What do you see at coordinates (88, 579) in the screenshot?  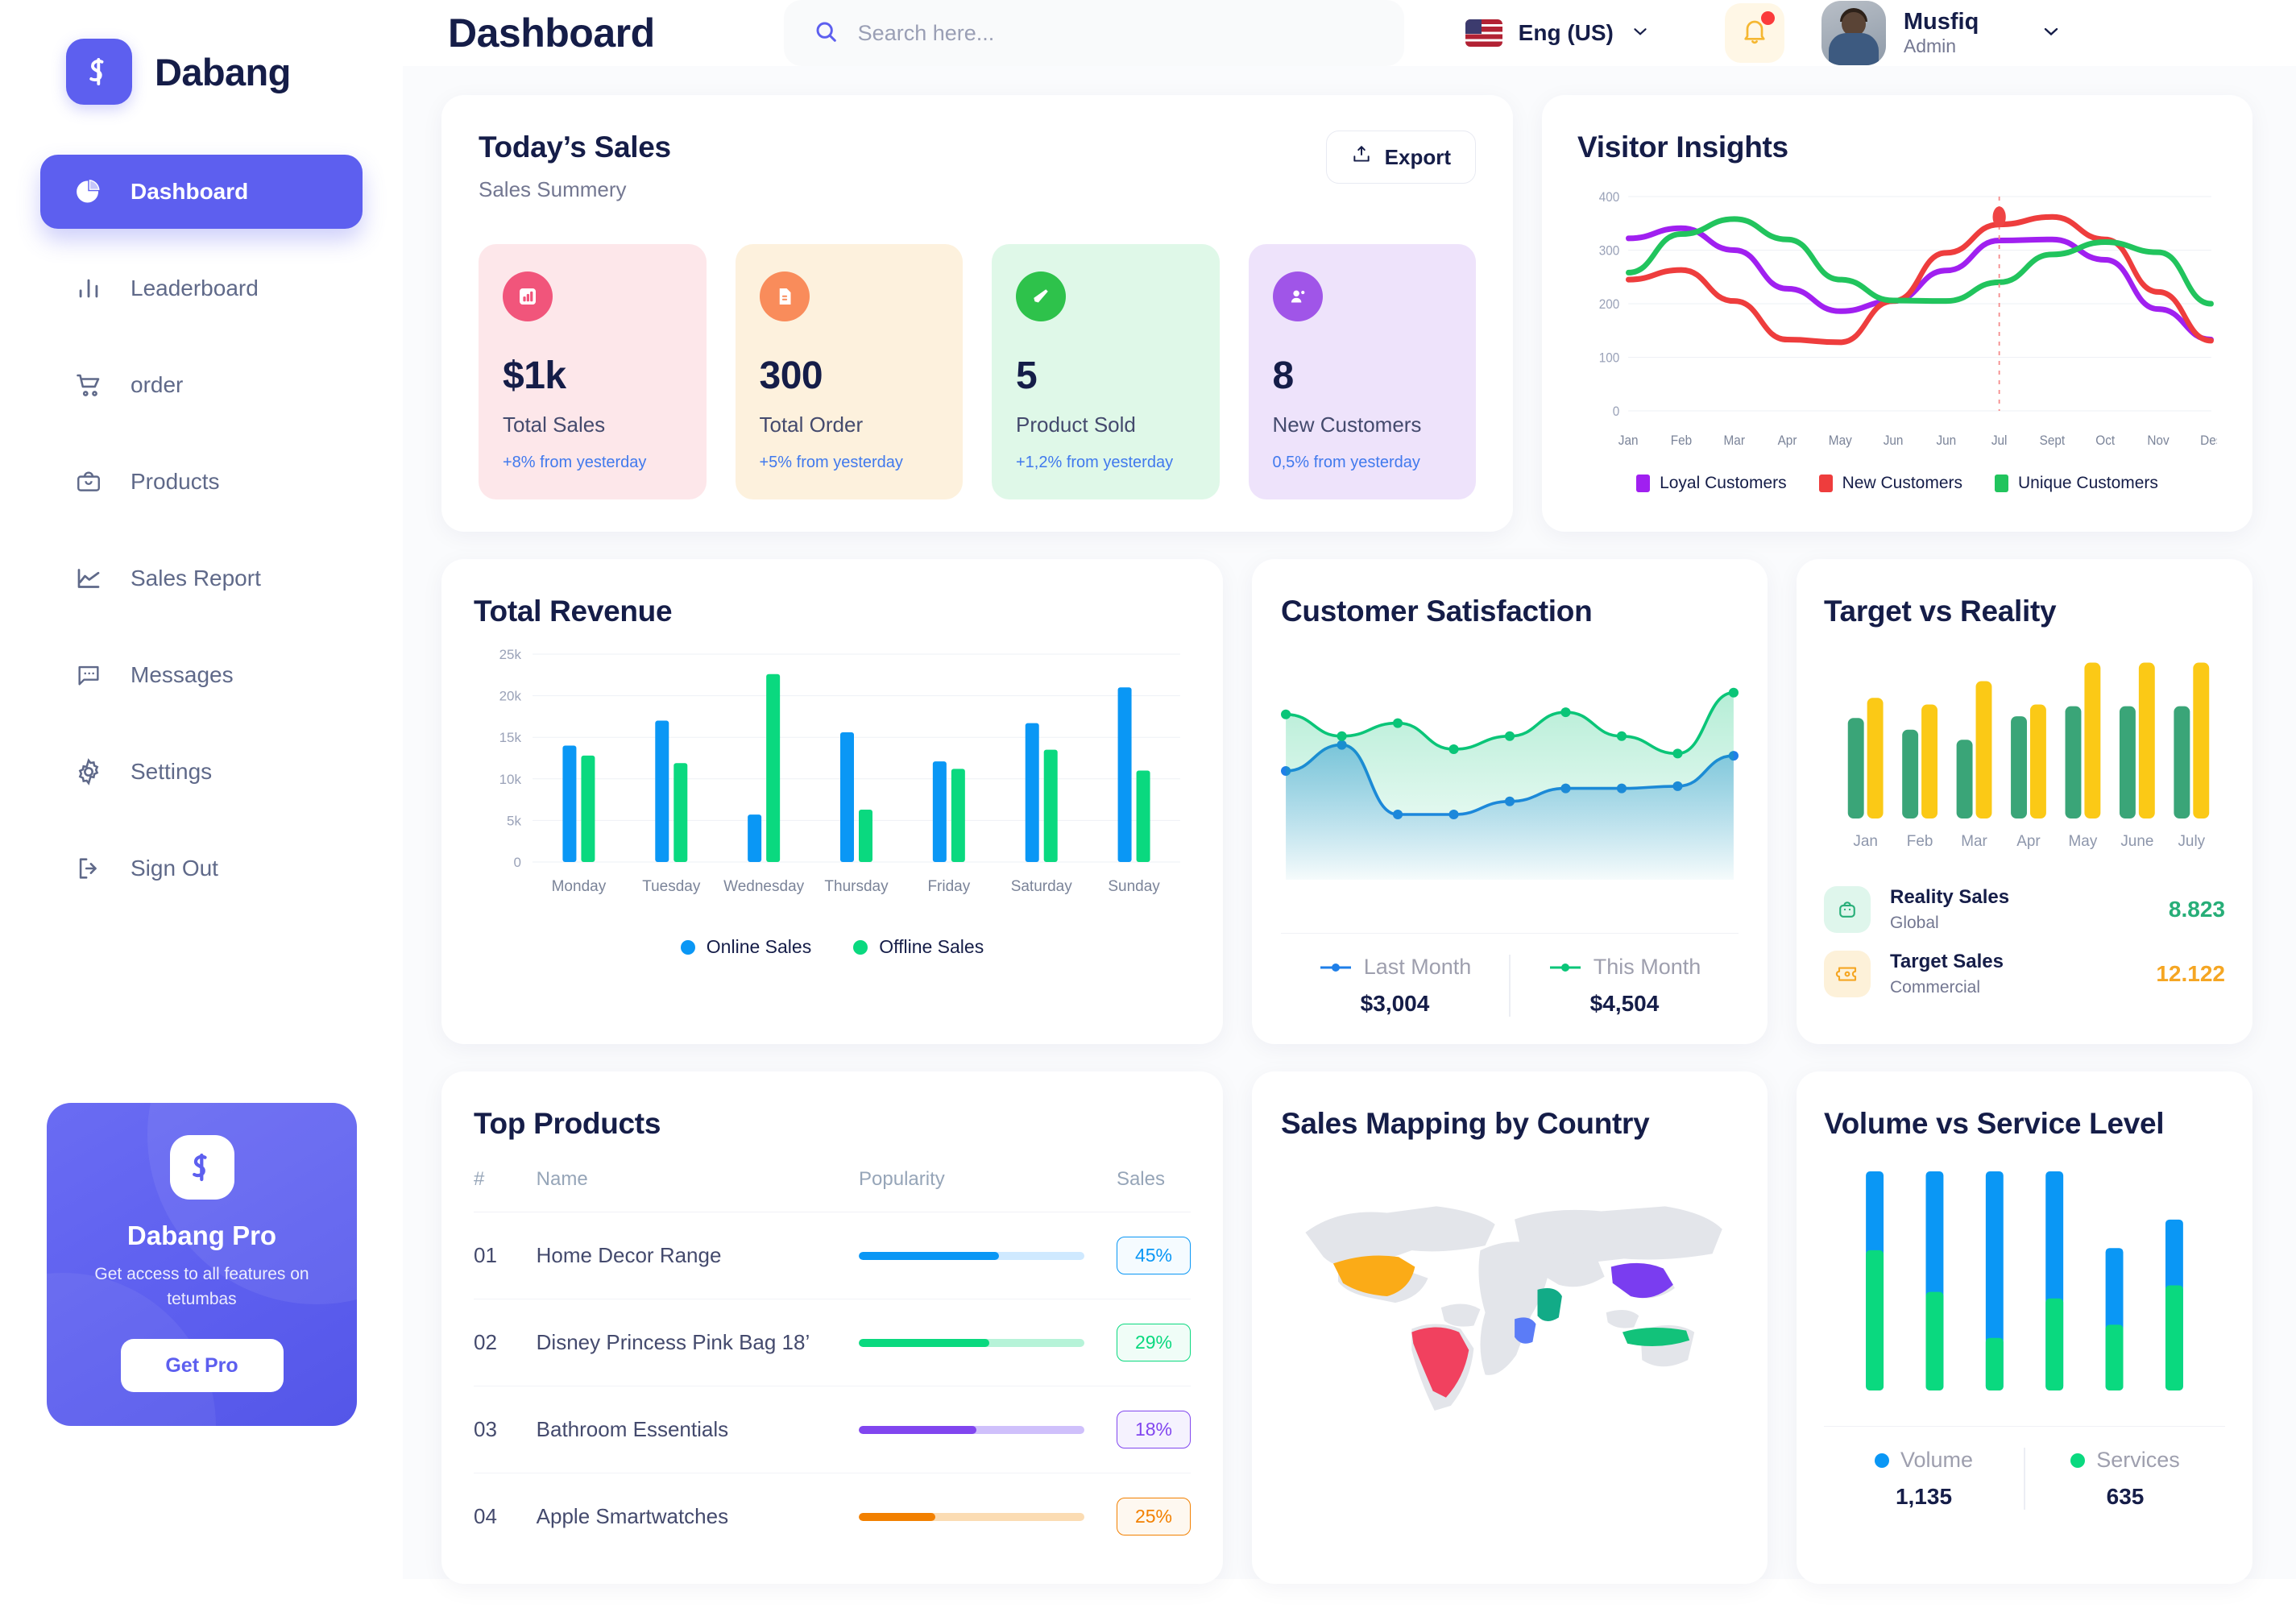 I see `line-chart-icon` at bounding box center [88, 579].